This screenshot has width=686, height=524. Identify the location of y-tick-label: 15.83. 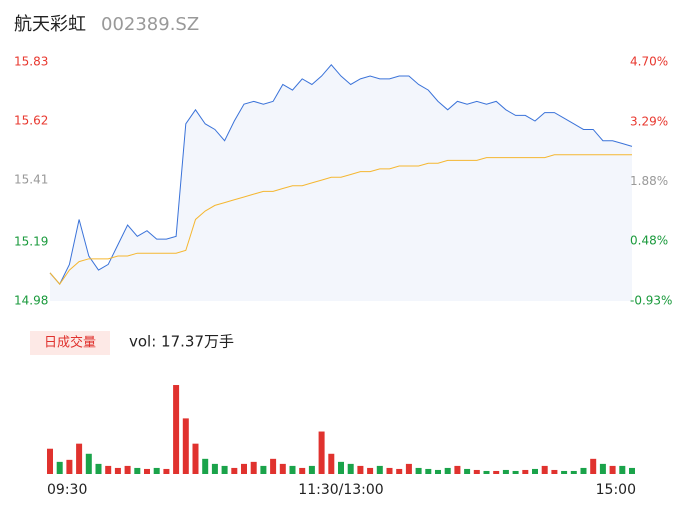
(31, 62).